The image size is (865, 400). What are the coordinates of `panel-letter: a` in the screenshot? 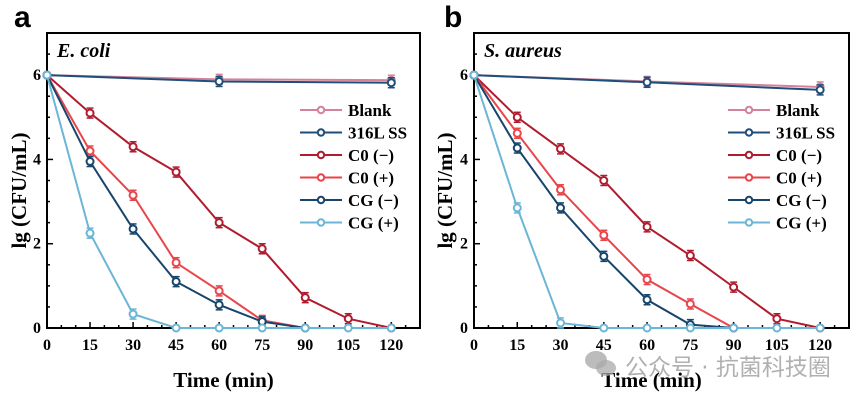 It's located at (22, 17).